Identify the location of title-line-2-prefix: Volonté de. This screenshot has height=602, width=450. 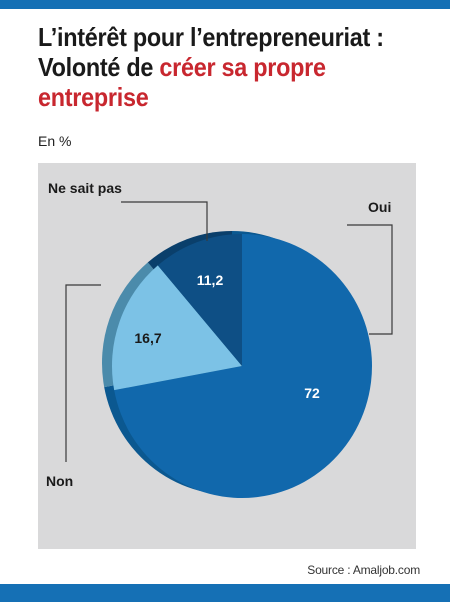
(99, 67).